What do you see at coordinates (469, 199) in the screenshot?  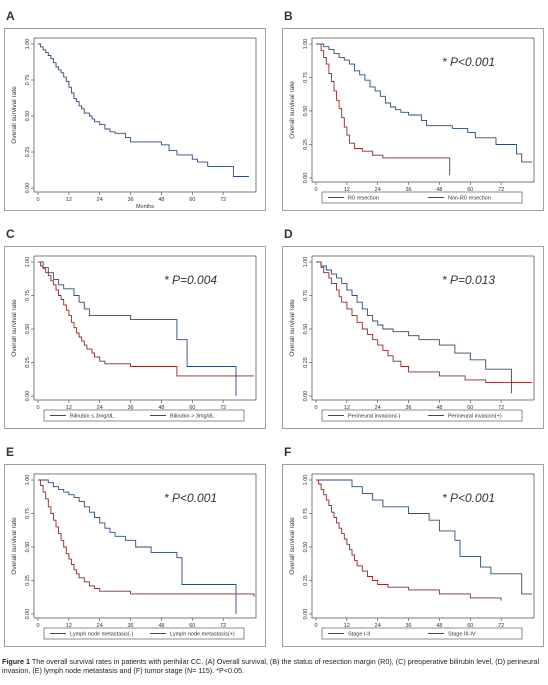 I see `legend-label: Non-R0 resection` at bounding box center [469, 199].